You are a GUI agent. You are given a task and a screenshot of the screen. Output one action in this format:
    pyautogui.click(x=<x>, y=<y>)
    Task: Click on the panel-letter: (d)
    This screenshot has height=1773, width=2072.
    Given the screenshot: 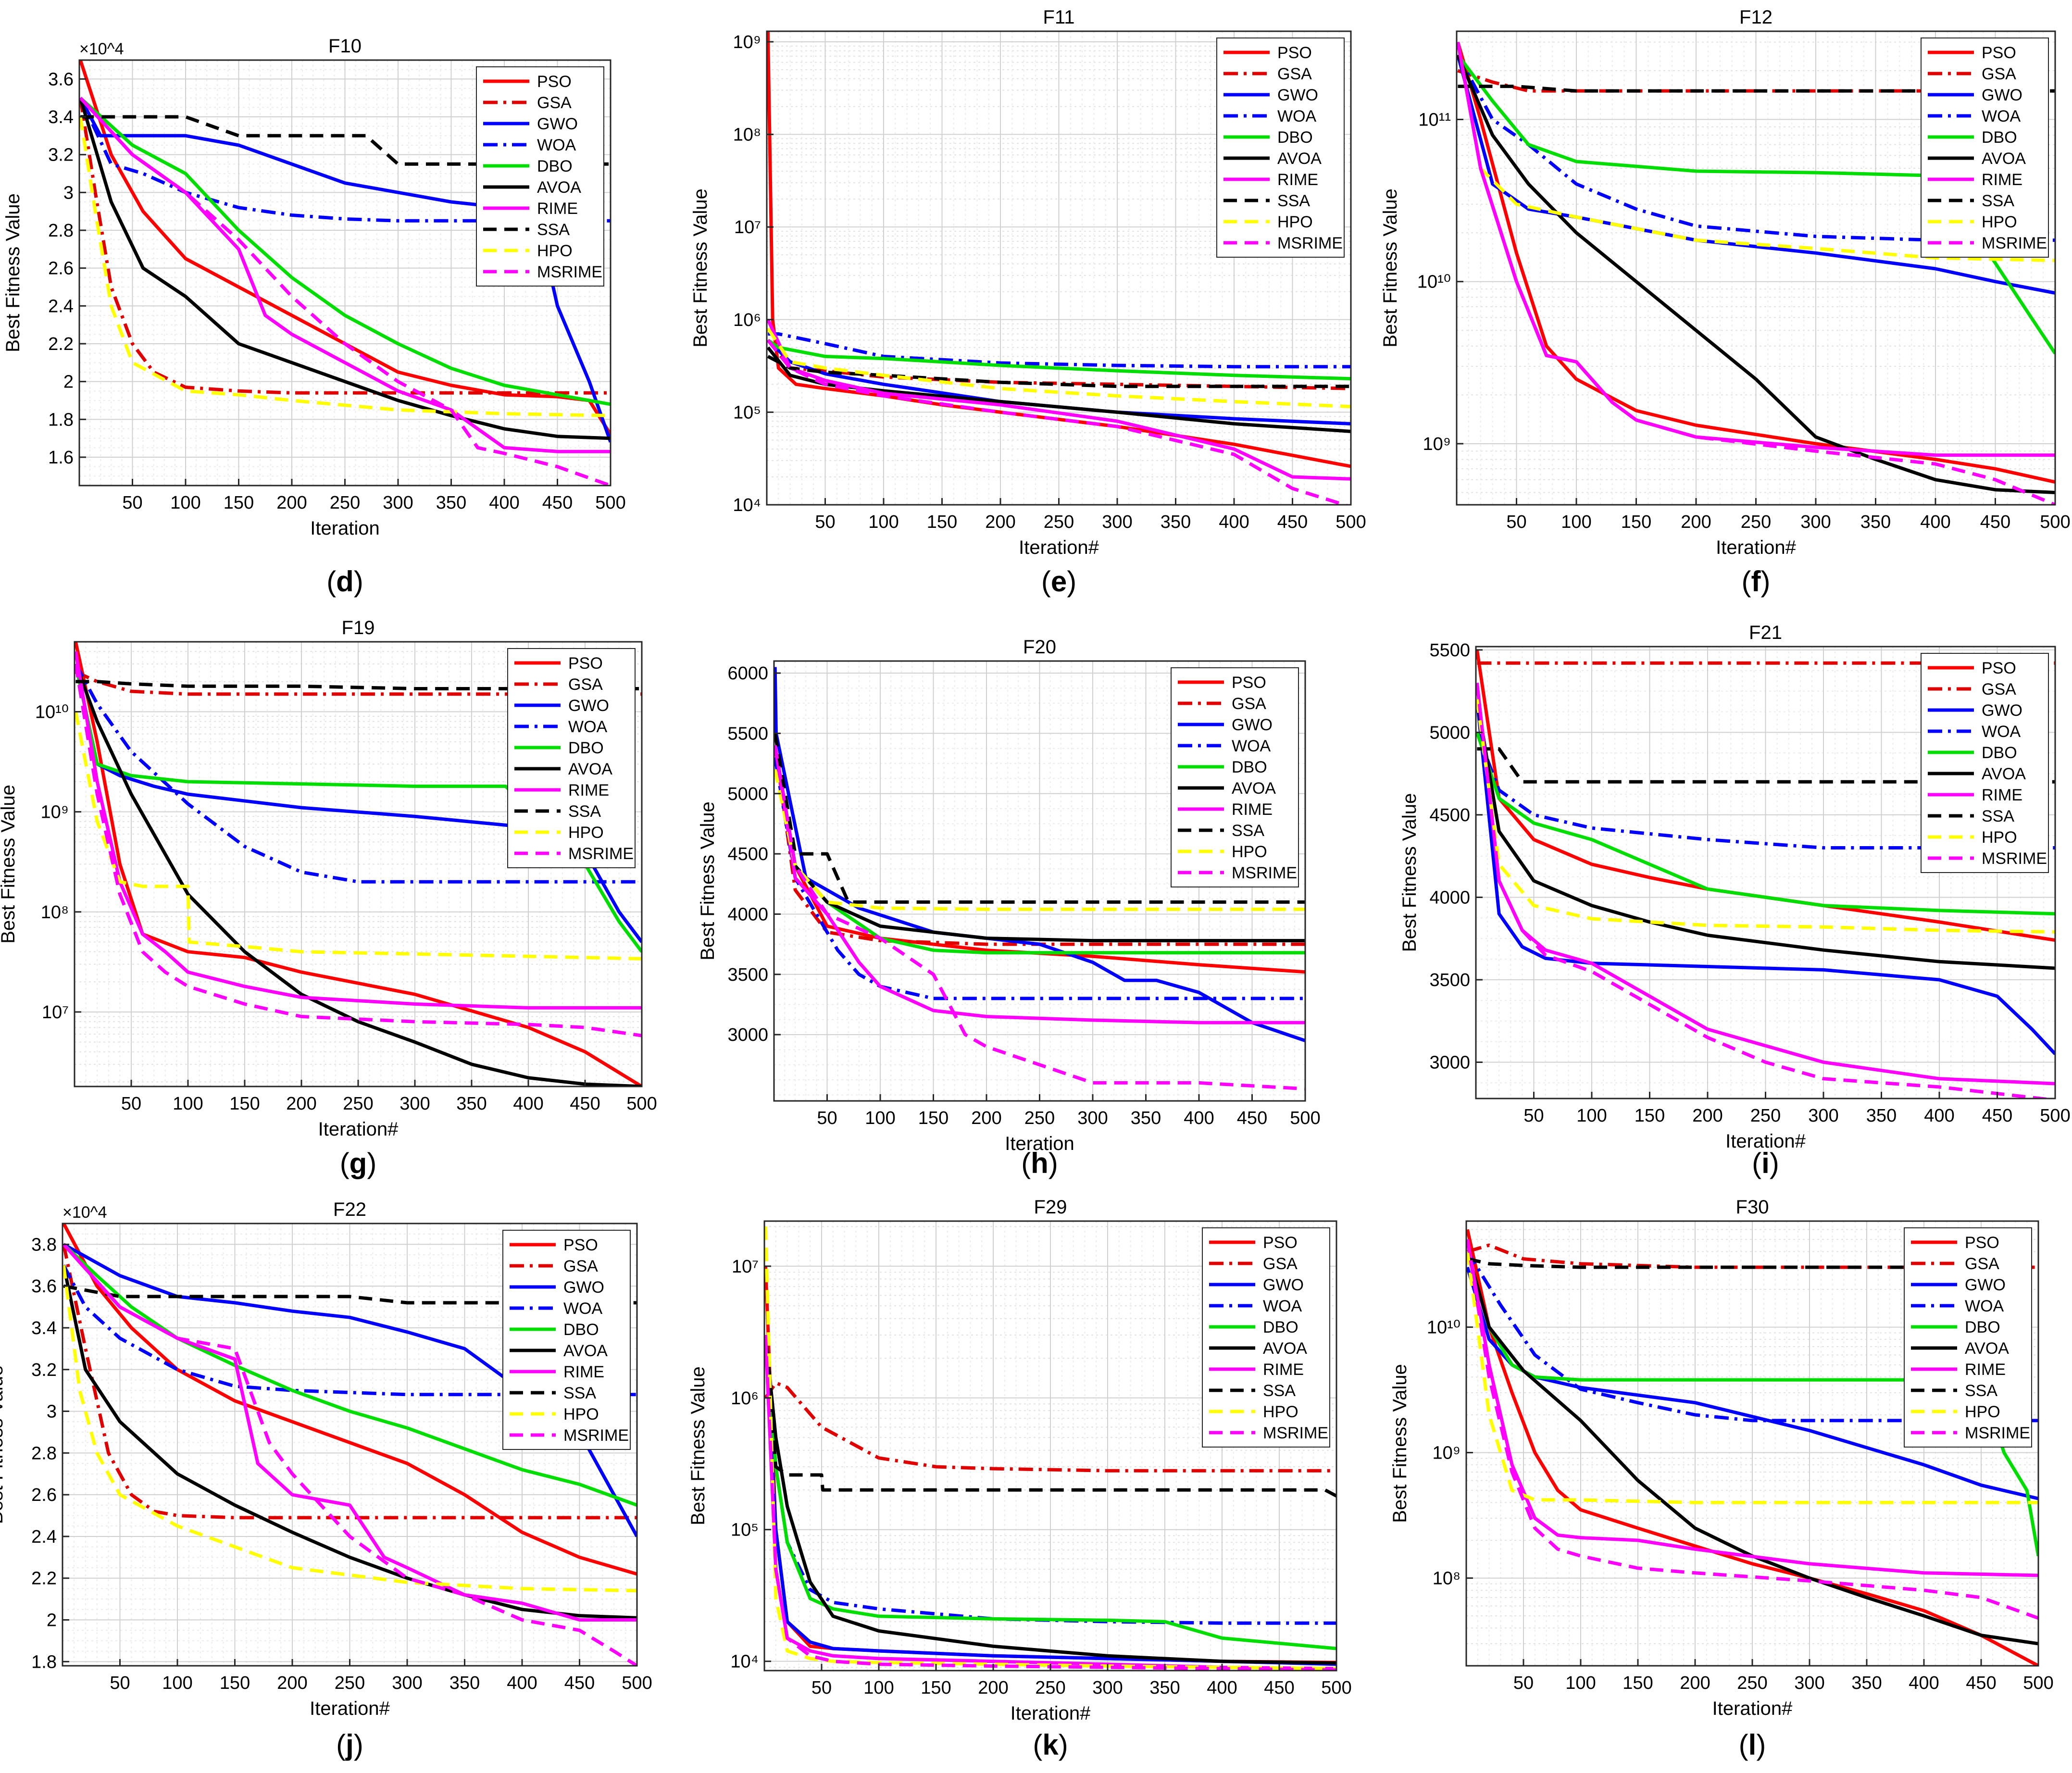 What is the action you would take?
    pyautogui.click(x=344, y=582)
    